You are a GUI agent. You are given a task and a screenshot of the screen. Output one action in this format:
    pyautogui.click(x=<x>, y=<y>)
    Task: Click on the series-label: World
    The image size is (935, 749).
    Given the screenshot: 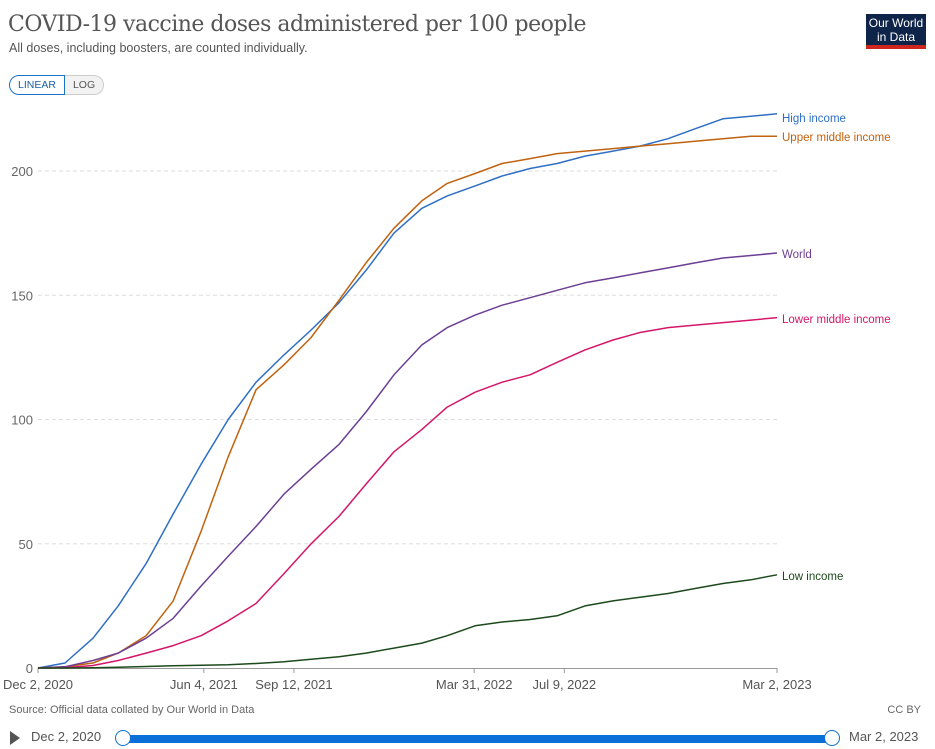 What is the action you would take?
    pyautogui.click(x=797, y=255)
    